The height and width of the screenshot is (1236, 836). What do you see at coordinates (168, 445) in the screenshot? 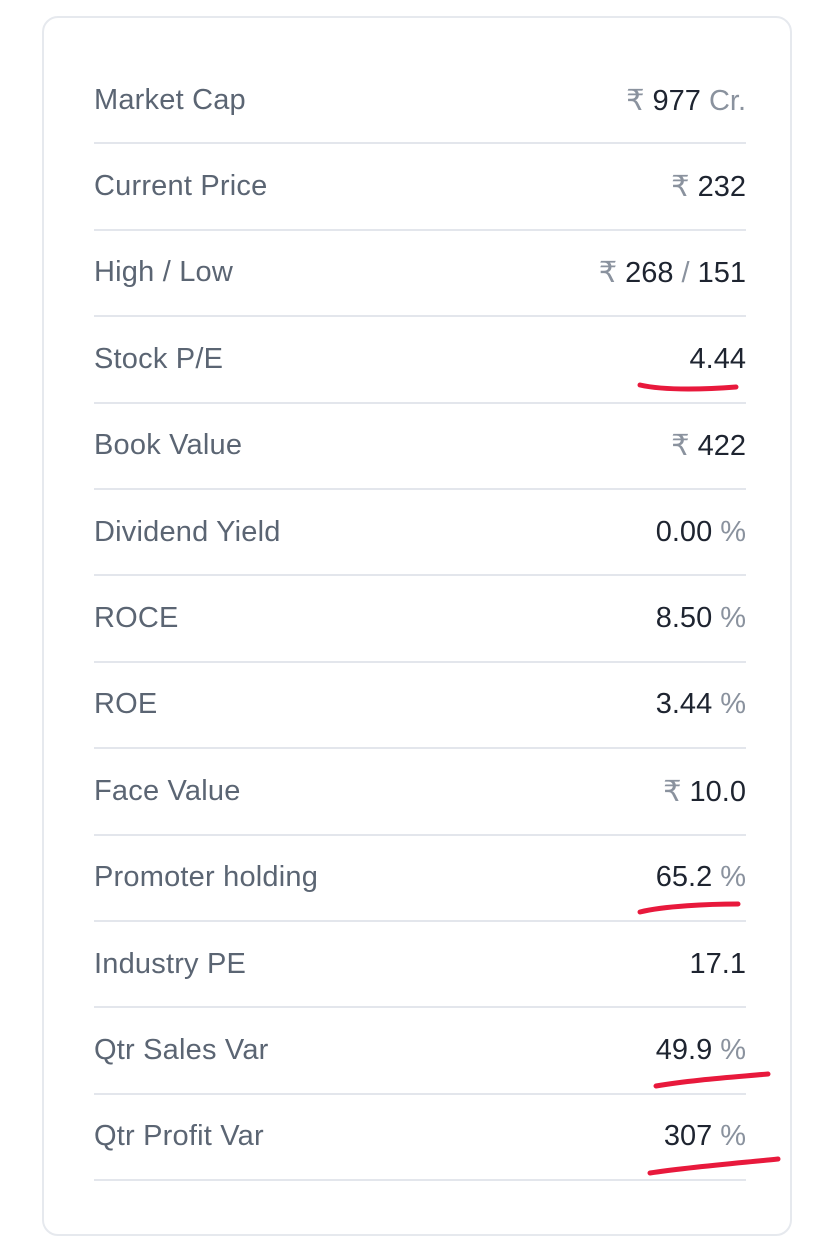
I see `ratio-label: Book Value` at bounding box center [168, 445].